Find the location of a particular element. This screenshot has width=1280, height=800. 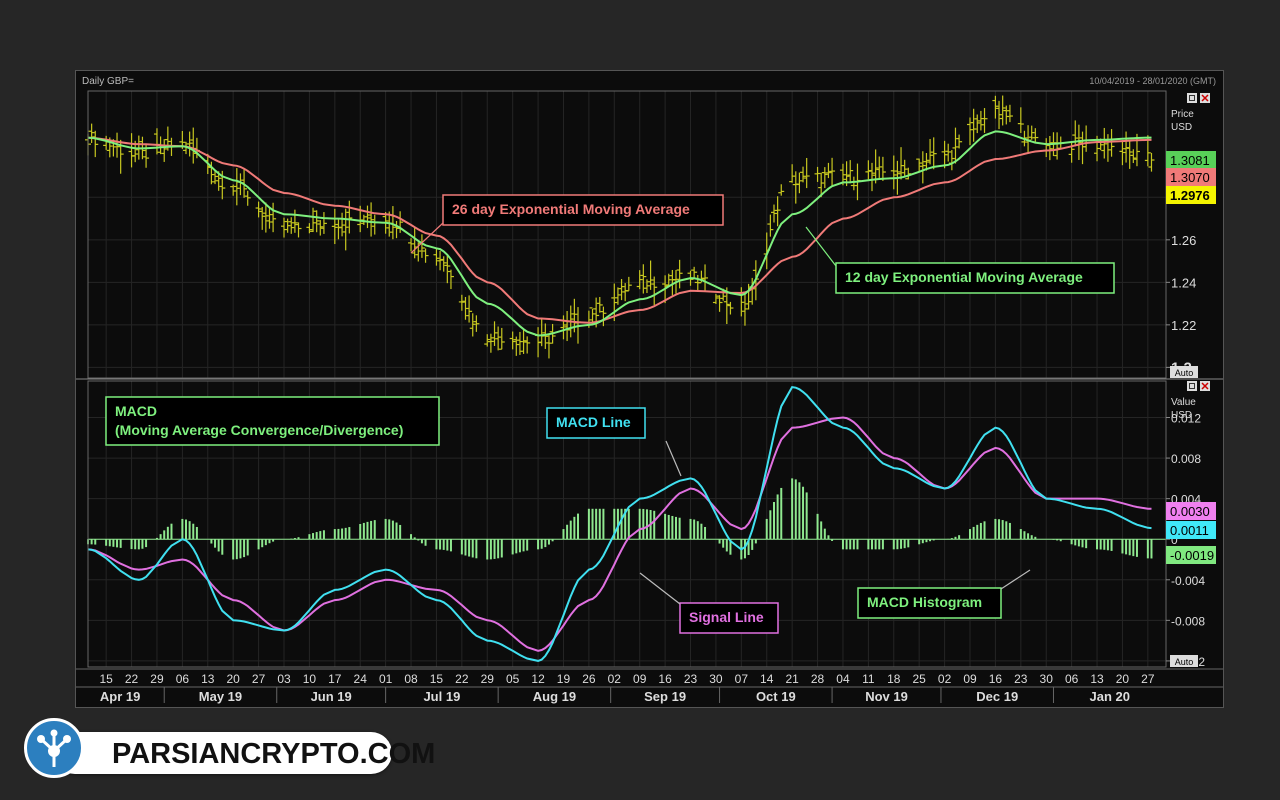

macd-line-annotation: MACD Line is located at coordinates (596, 423).